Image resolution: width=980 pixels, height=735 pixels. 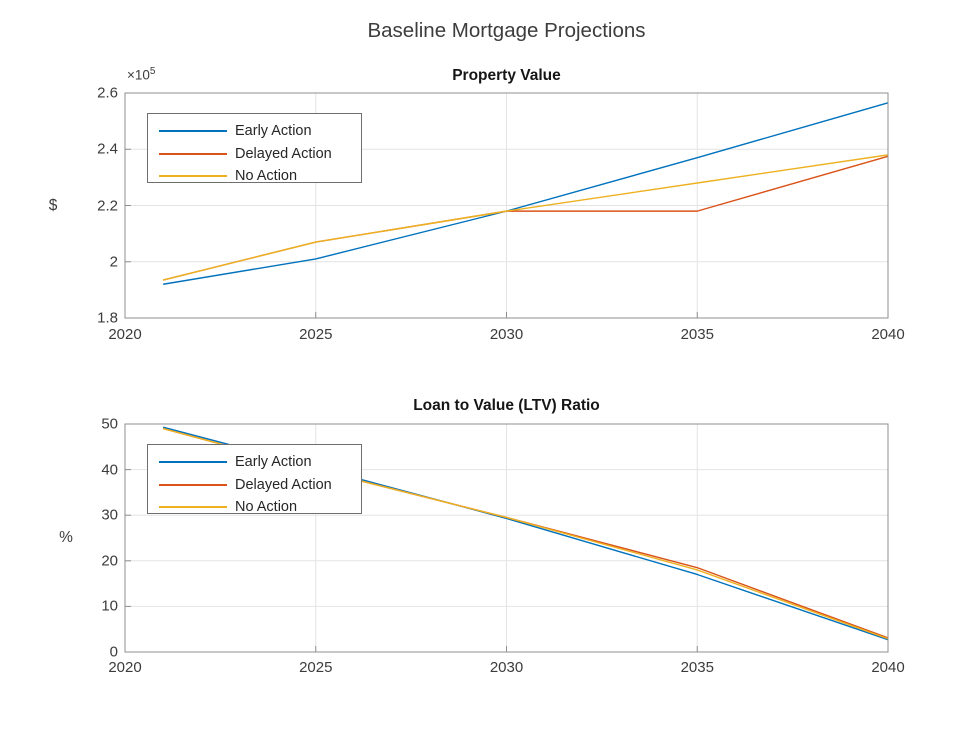 What do you see at coordinates (113, 262) in the screenshot?
I see `y-tick-label: 2` at bounding box center [113, 262].